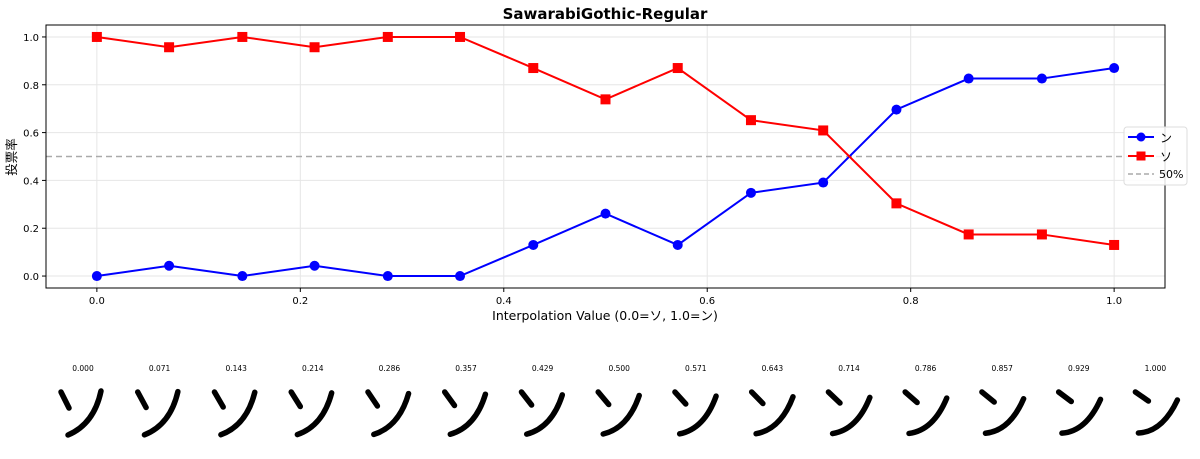  What do you see at coordinates (504, 301) in the screenshot?
I see `x-tick-label: 0.4` at bounding box center [504, 301].